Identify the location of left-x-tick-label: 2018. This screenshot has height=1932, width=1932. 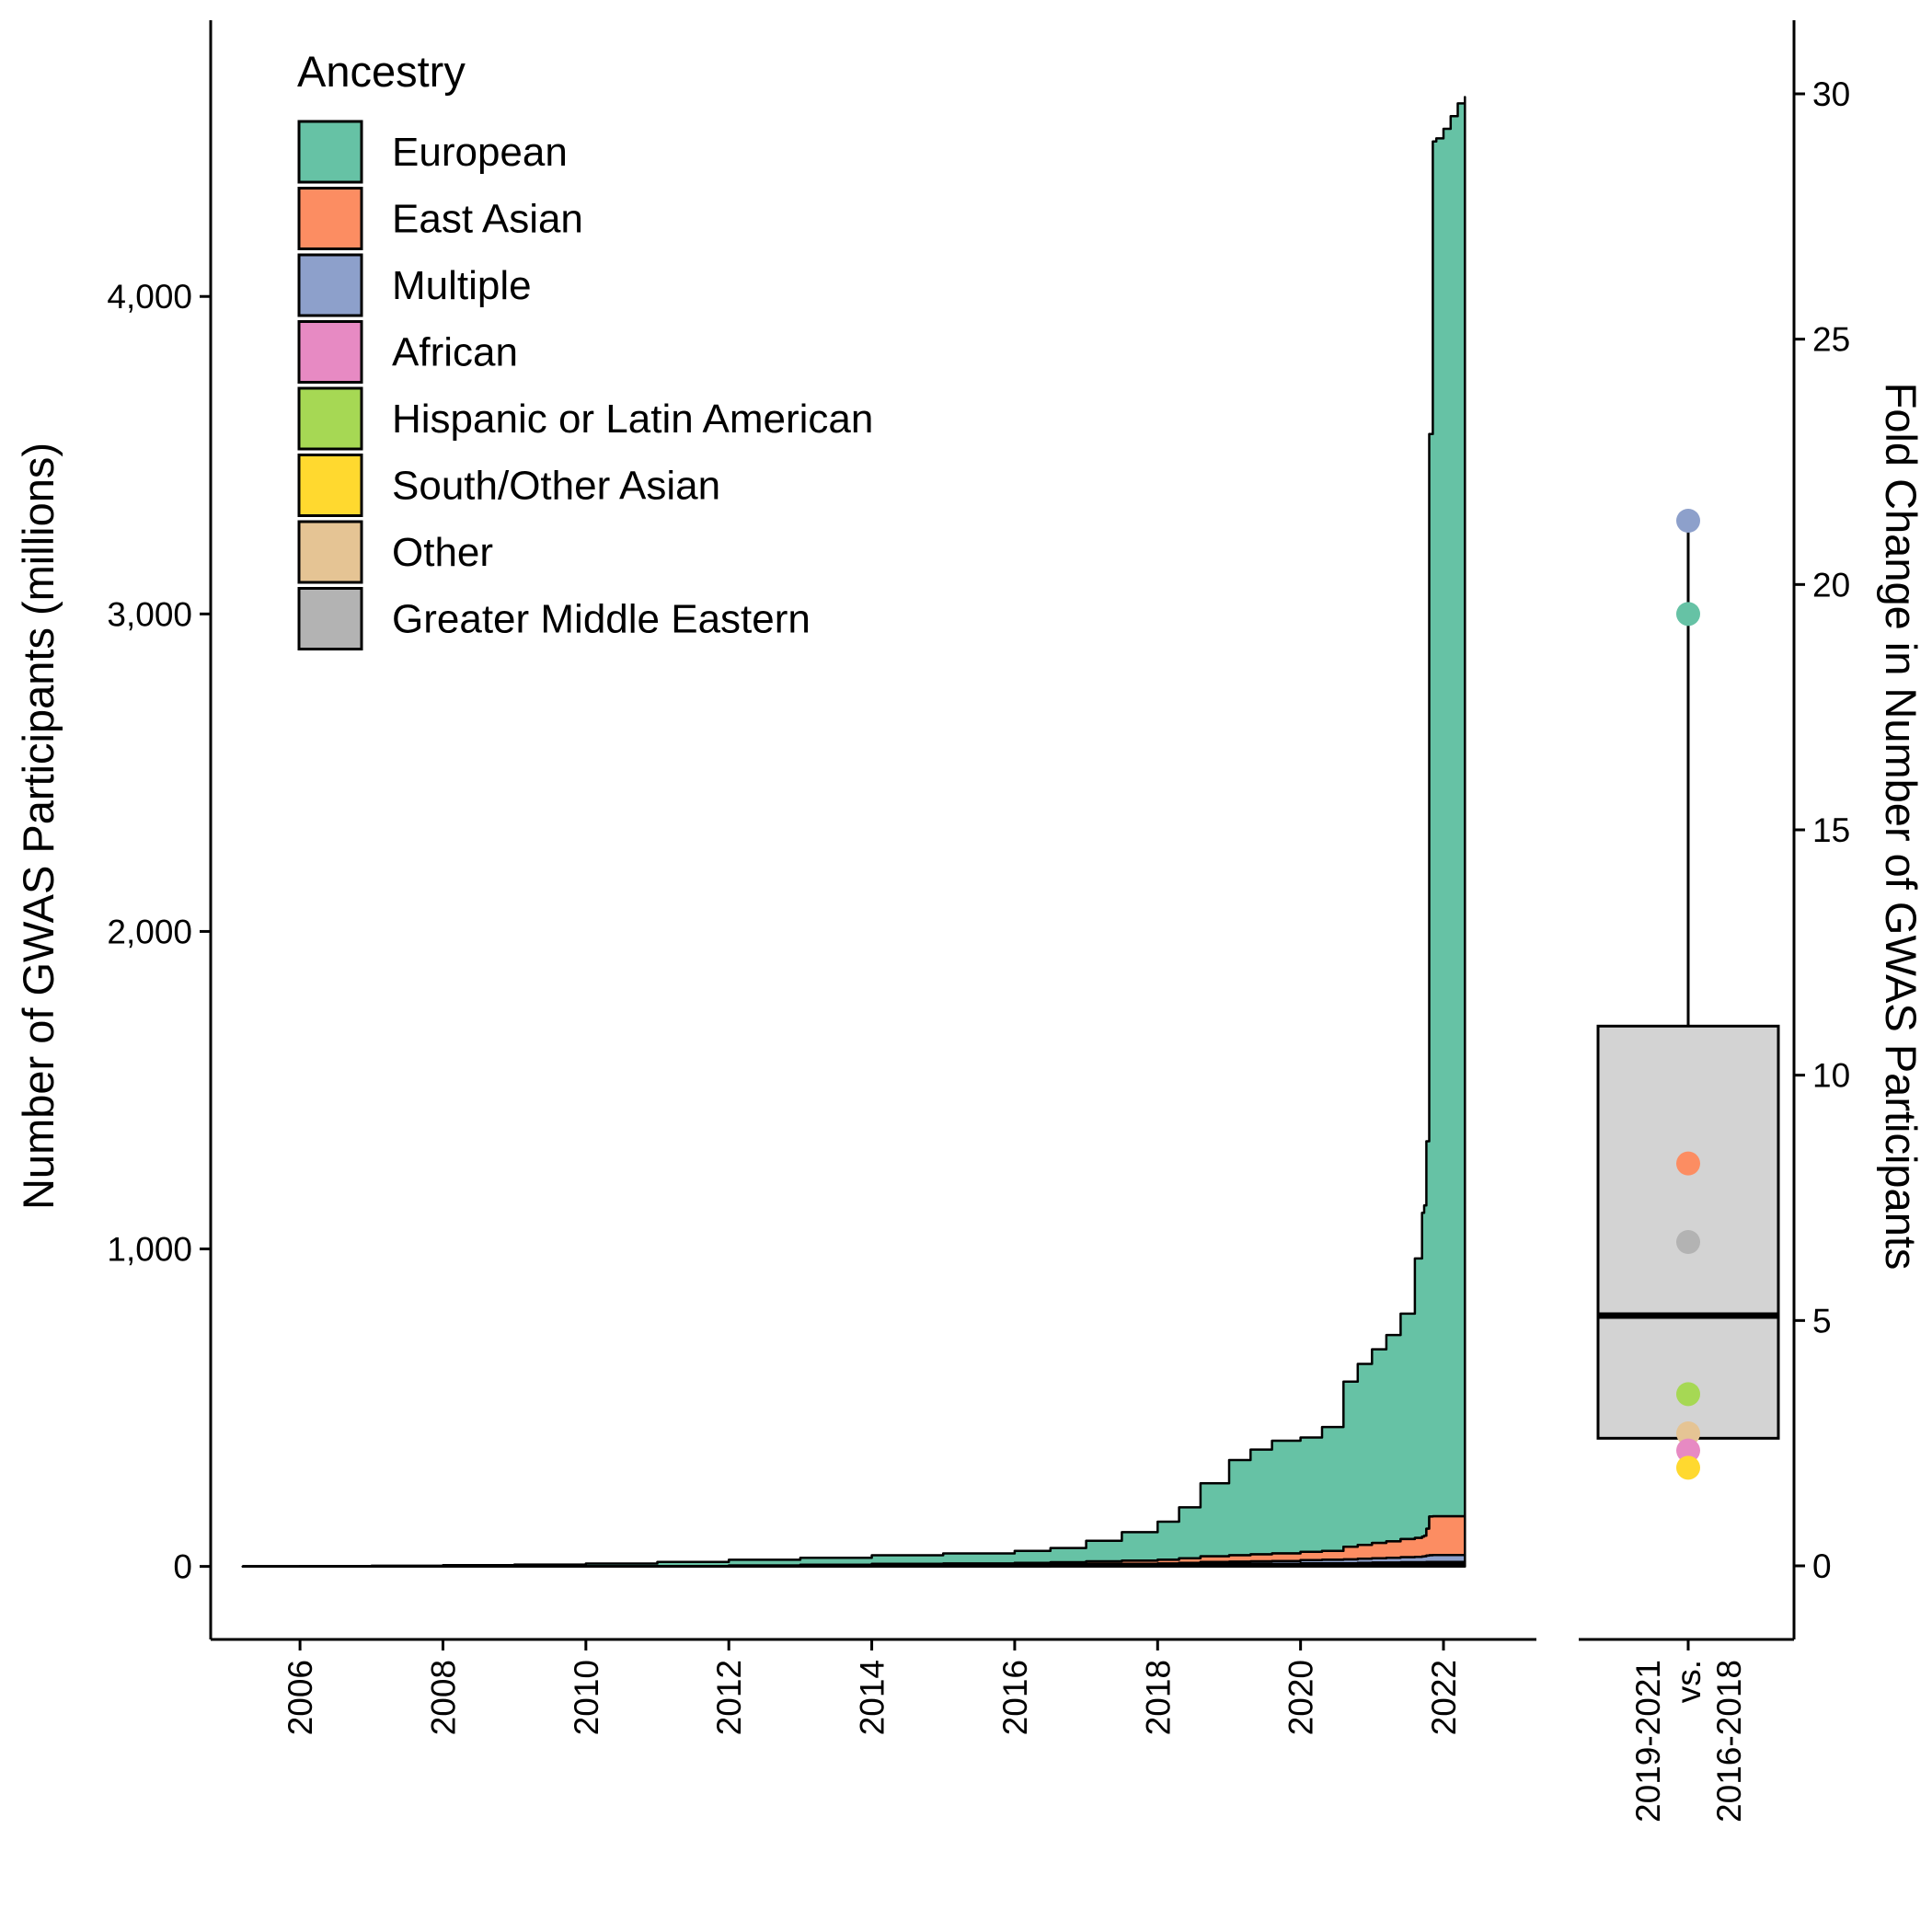
(1158, 1697).